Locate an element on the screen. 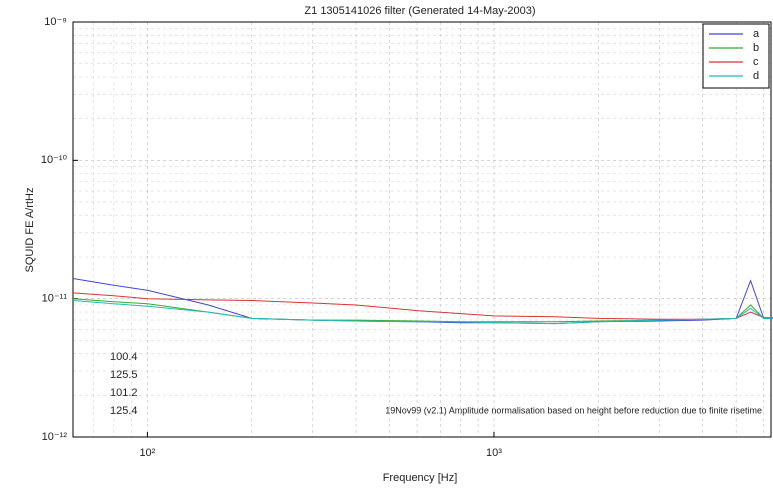  y-tick-label: 10⁻¹⁰ is located at coordinates (54, 160).